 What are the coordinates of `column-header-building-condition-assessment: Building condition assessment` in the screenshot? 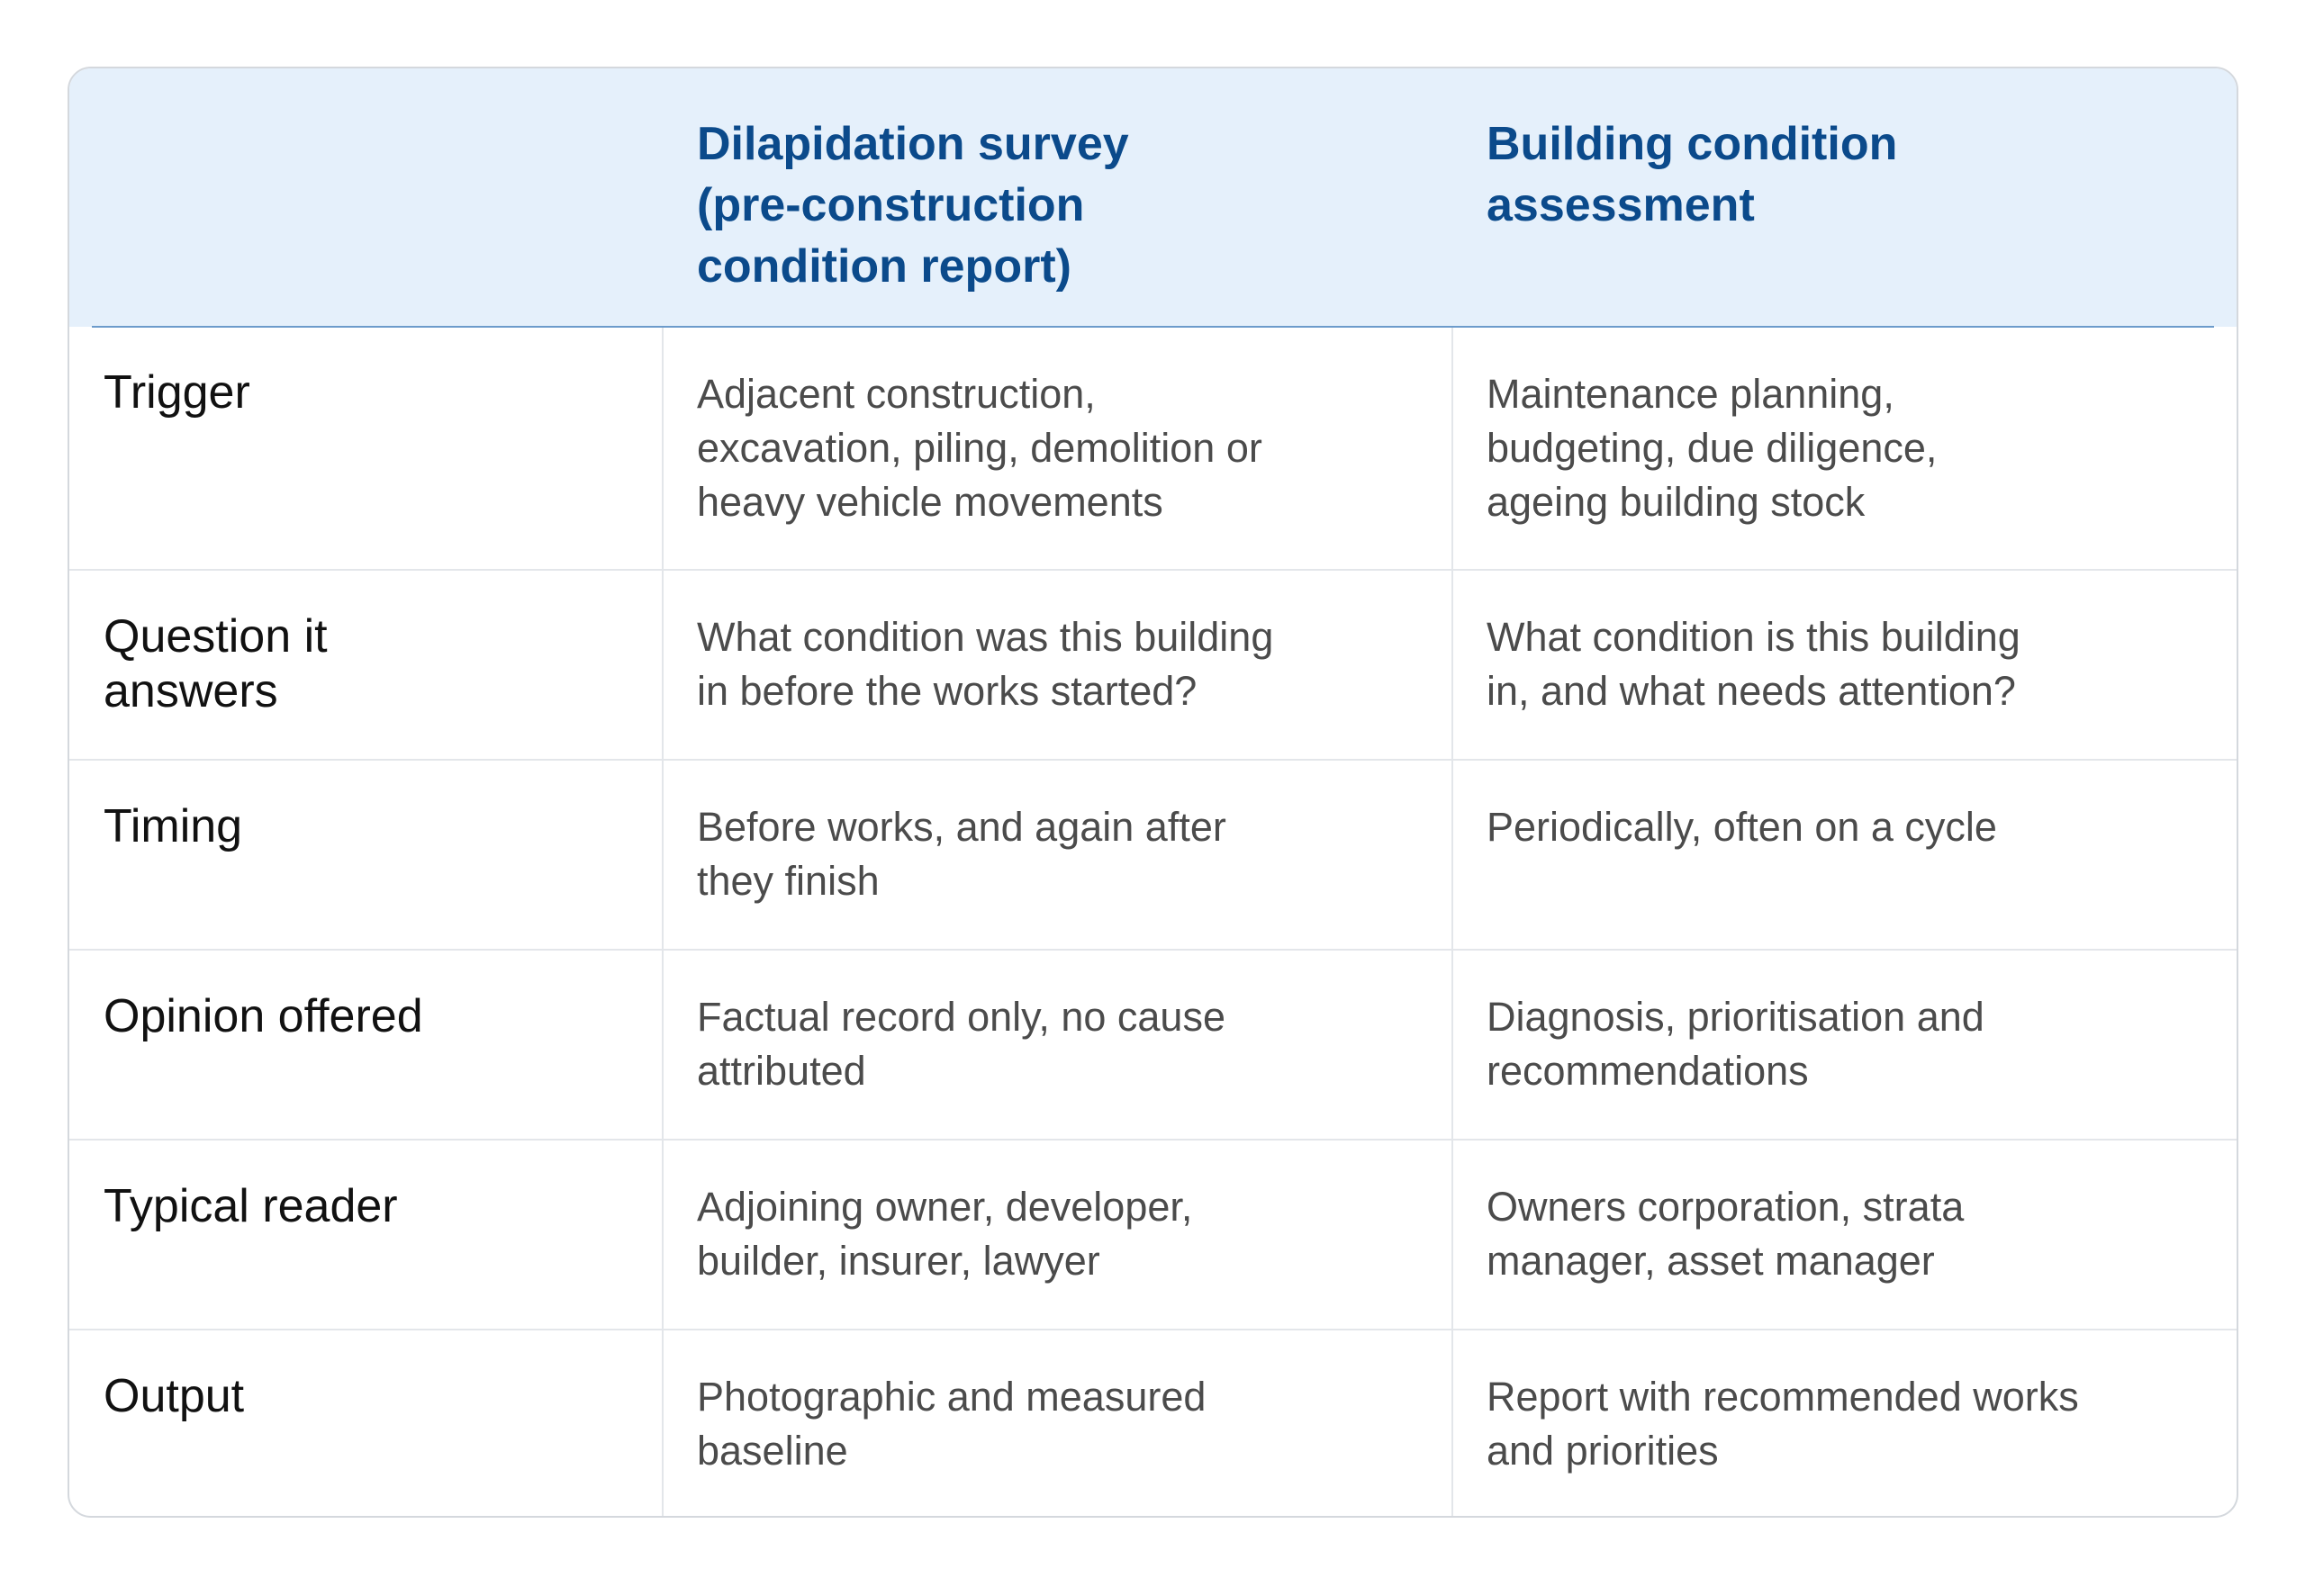 It's located at (1692, 174).